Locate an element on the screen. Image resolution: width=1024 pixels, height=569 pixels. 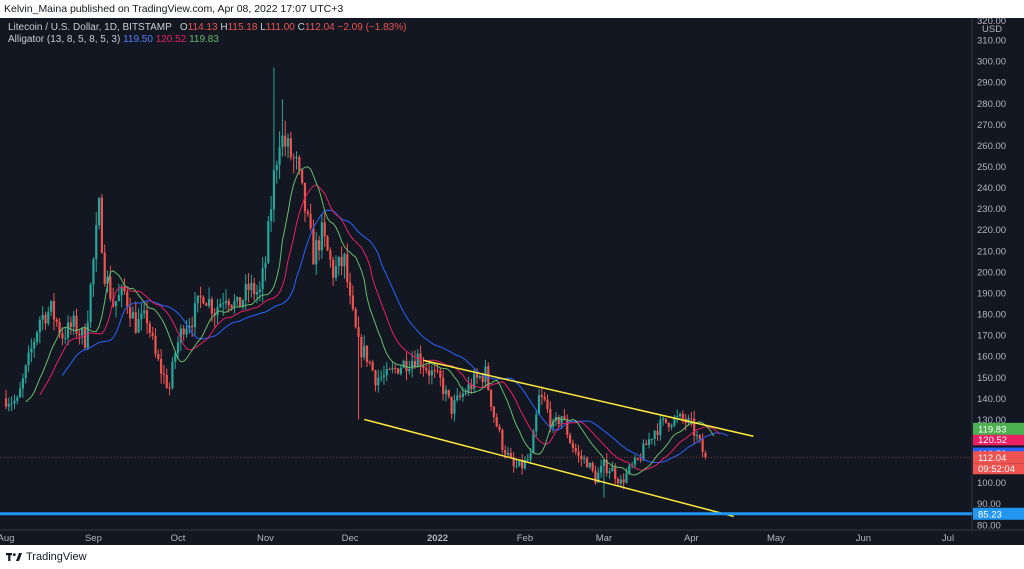
countdown-label: 09:52:04 is located at coordinates (996, 469).